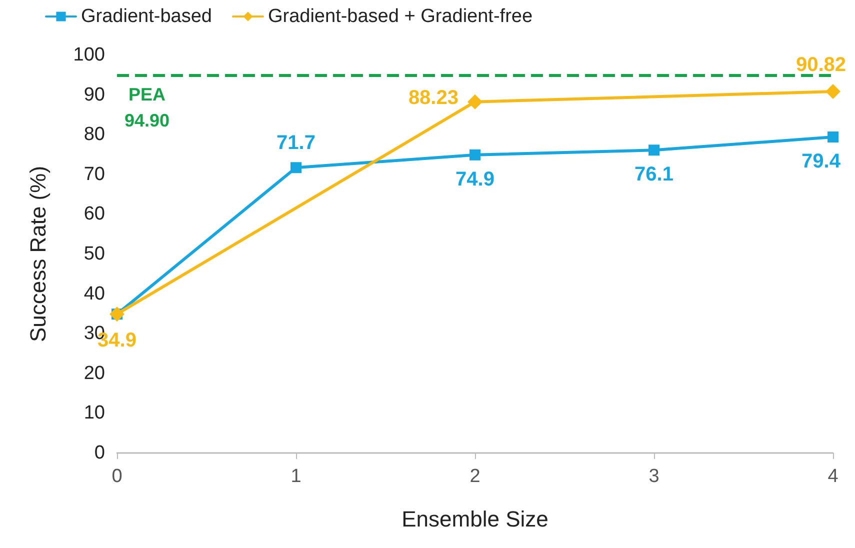 The height and width of the screenshot is (548, 855). I want to click on y-tick-label: 80, so click(94, 135).